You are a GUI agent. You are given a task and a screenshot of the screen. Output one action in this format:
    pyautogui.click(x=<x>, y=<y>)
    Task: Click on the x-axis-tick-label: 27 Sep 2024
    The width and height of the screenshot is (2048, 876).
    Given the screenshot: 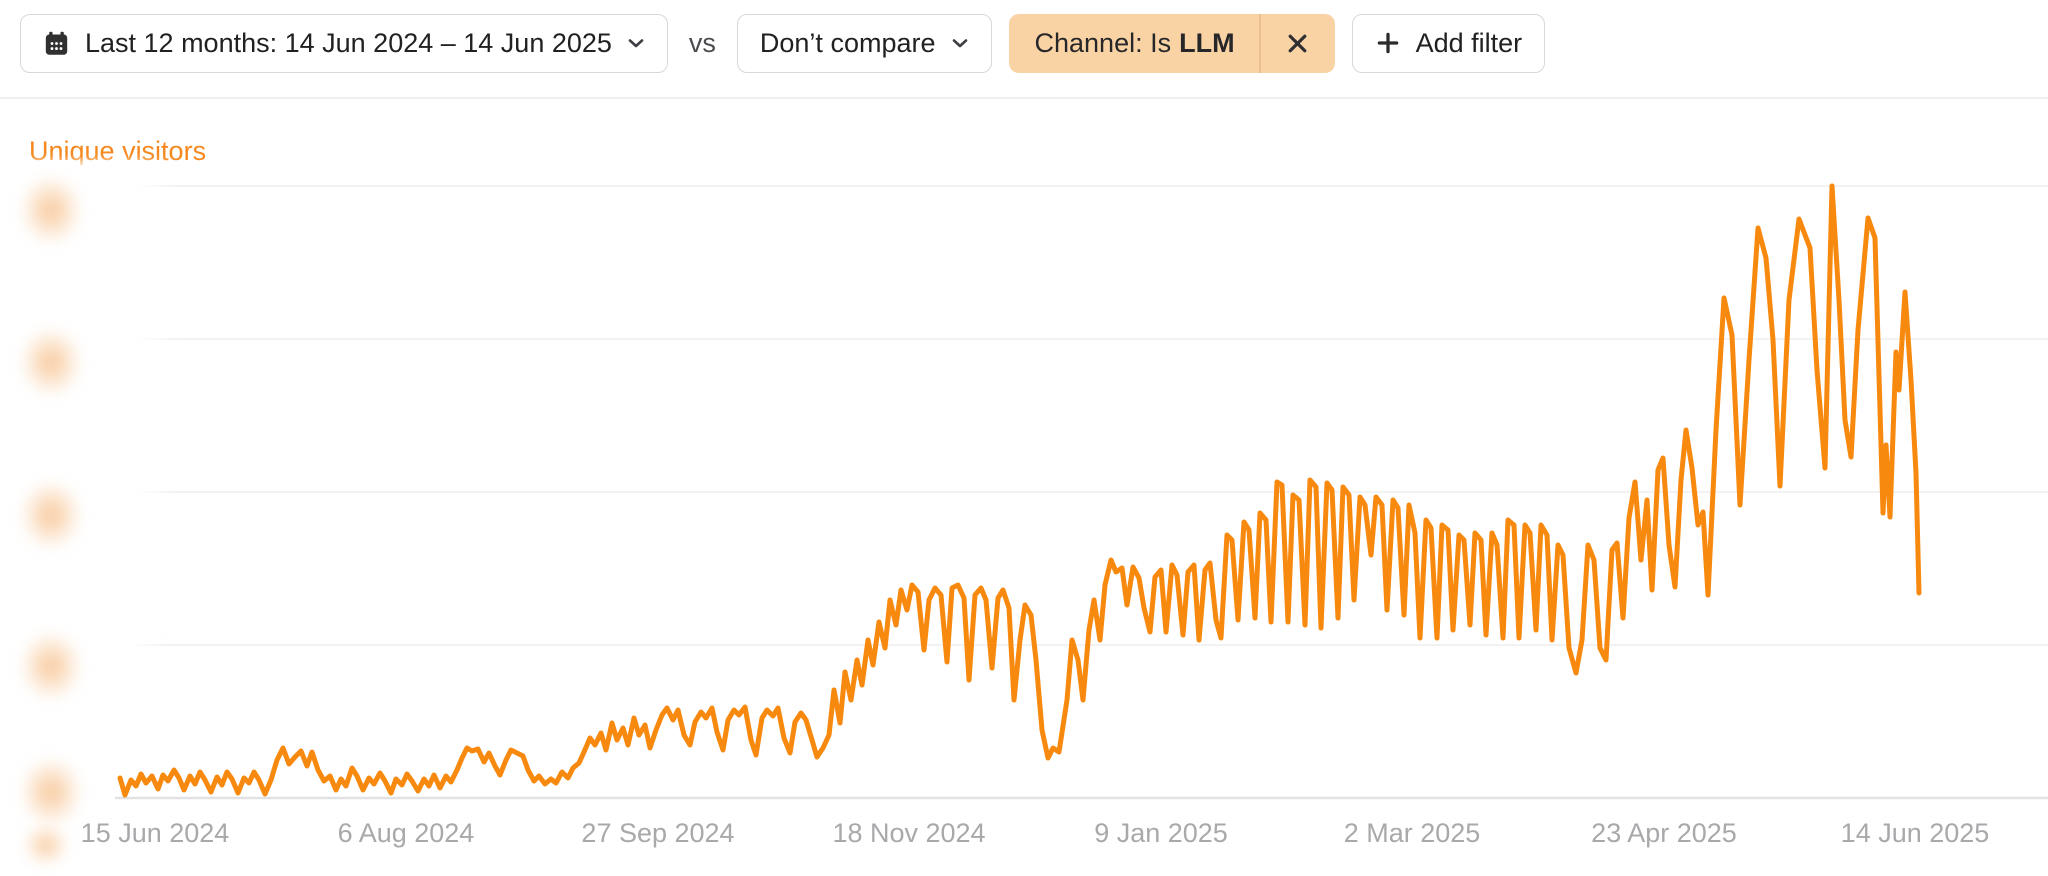 What is the action you would take?
    pyautogui.click(x=658, y=833)
    